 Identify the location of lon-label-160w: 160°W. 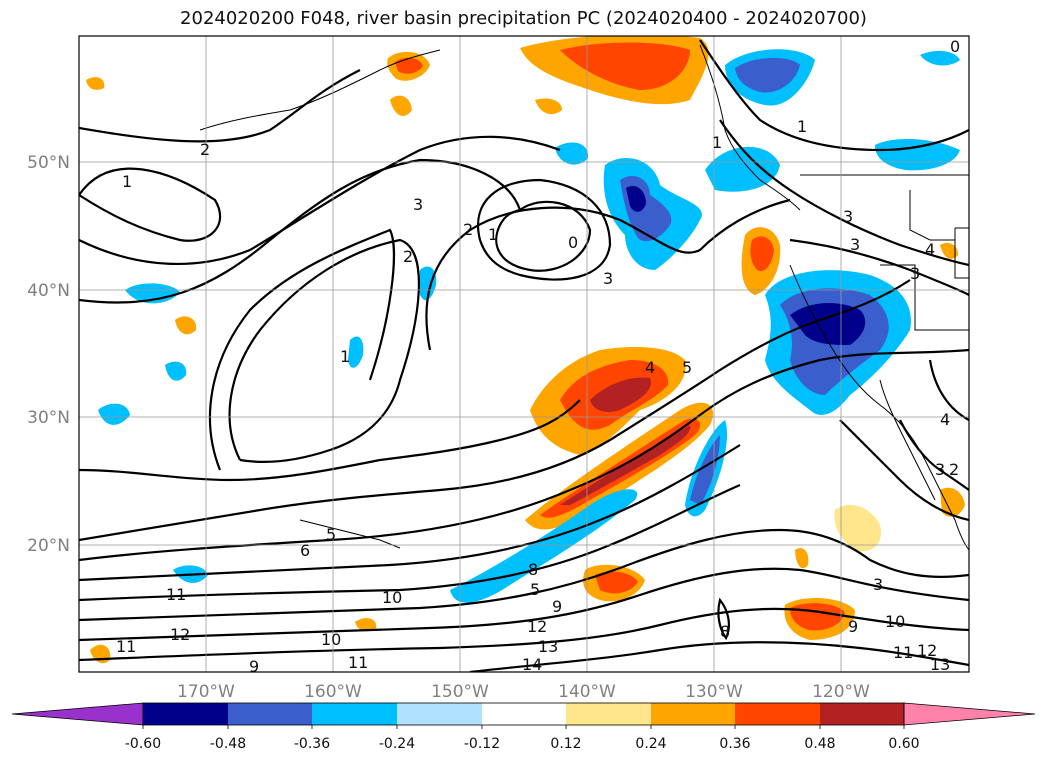
(333, 692).